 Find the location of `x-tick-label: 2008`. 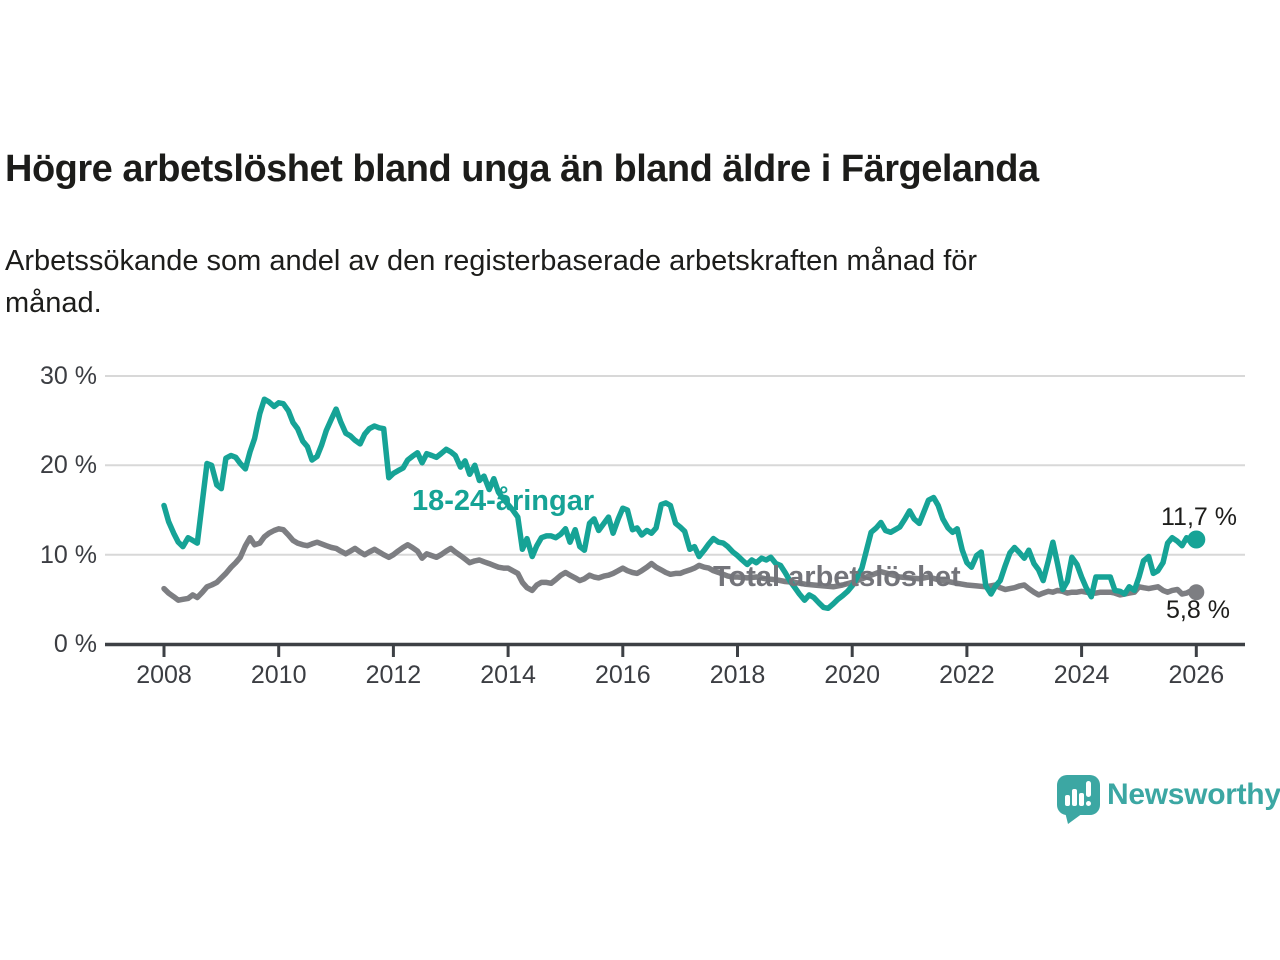

x-tick-label: 2008 is located at coordinates (164, 675).